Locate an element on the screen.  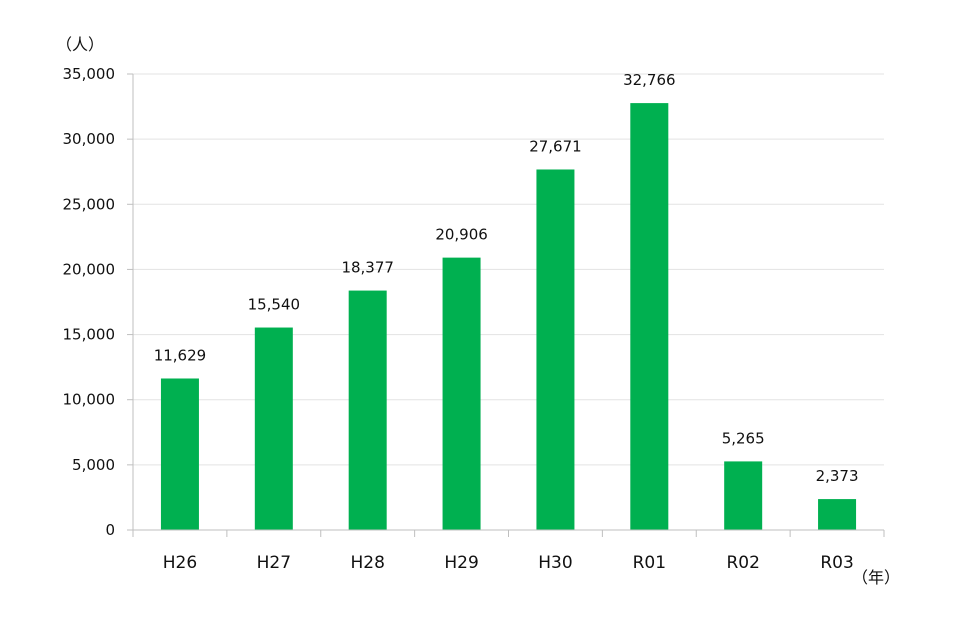
x-category-label: R03 is located at coordinates (836, 563).